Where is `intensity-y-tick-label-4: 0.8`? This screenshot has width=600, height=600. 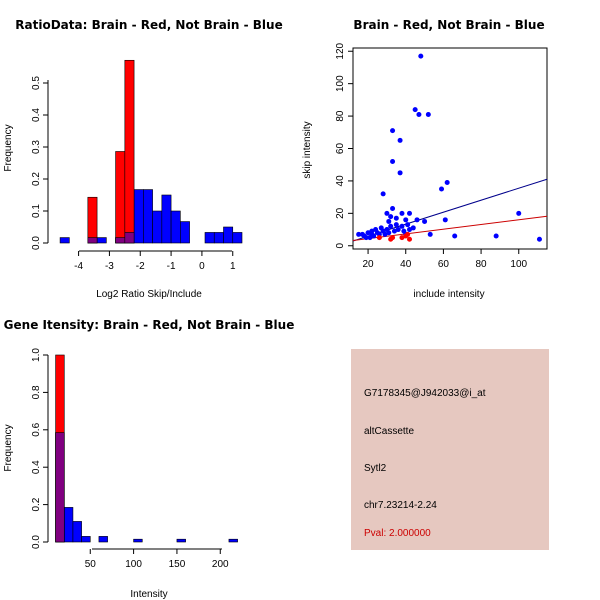
intensity-y-tick-label-4: 0.8 is located at coordinates (36, 392).